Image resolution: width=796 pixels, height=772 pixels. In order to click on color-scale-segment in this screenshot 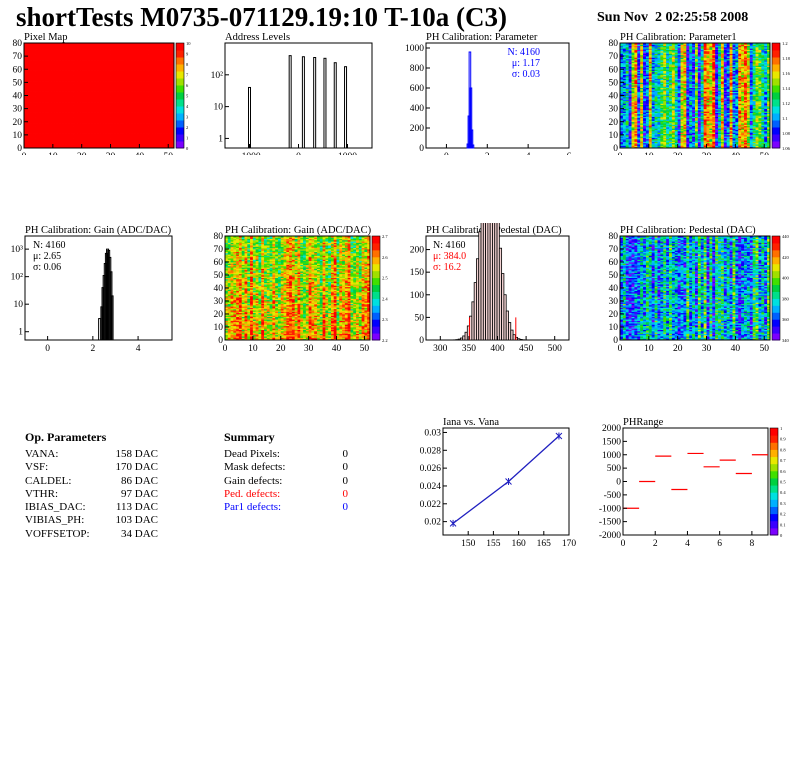, I will do `click(180, 82)`.